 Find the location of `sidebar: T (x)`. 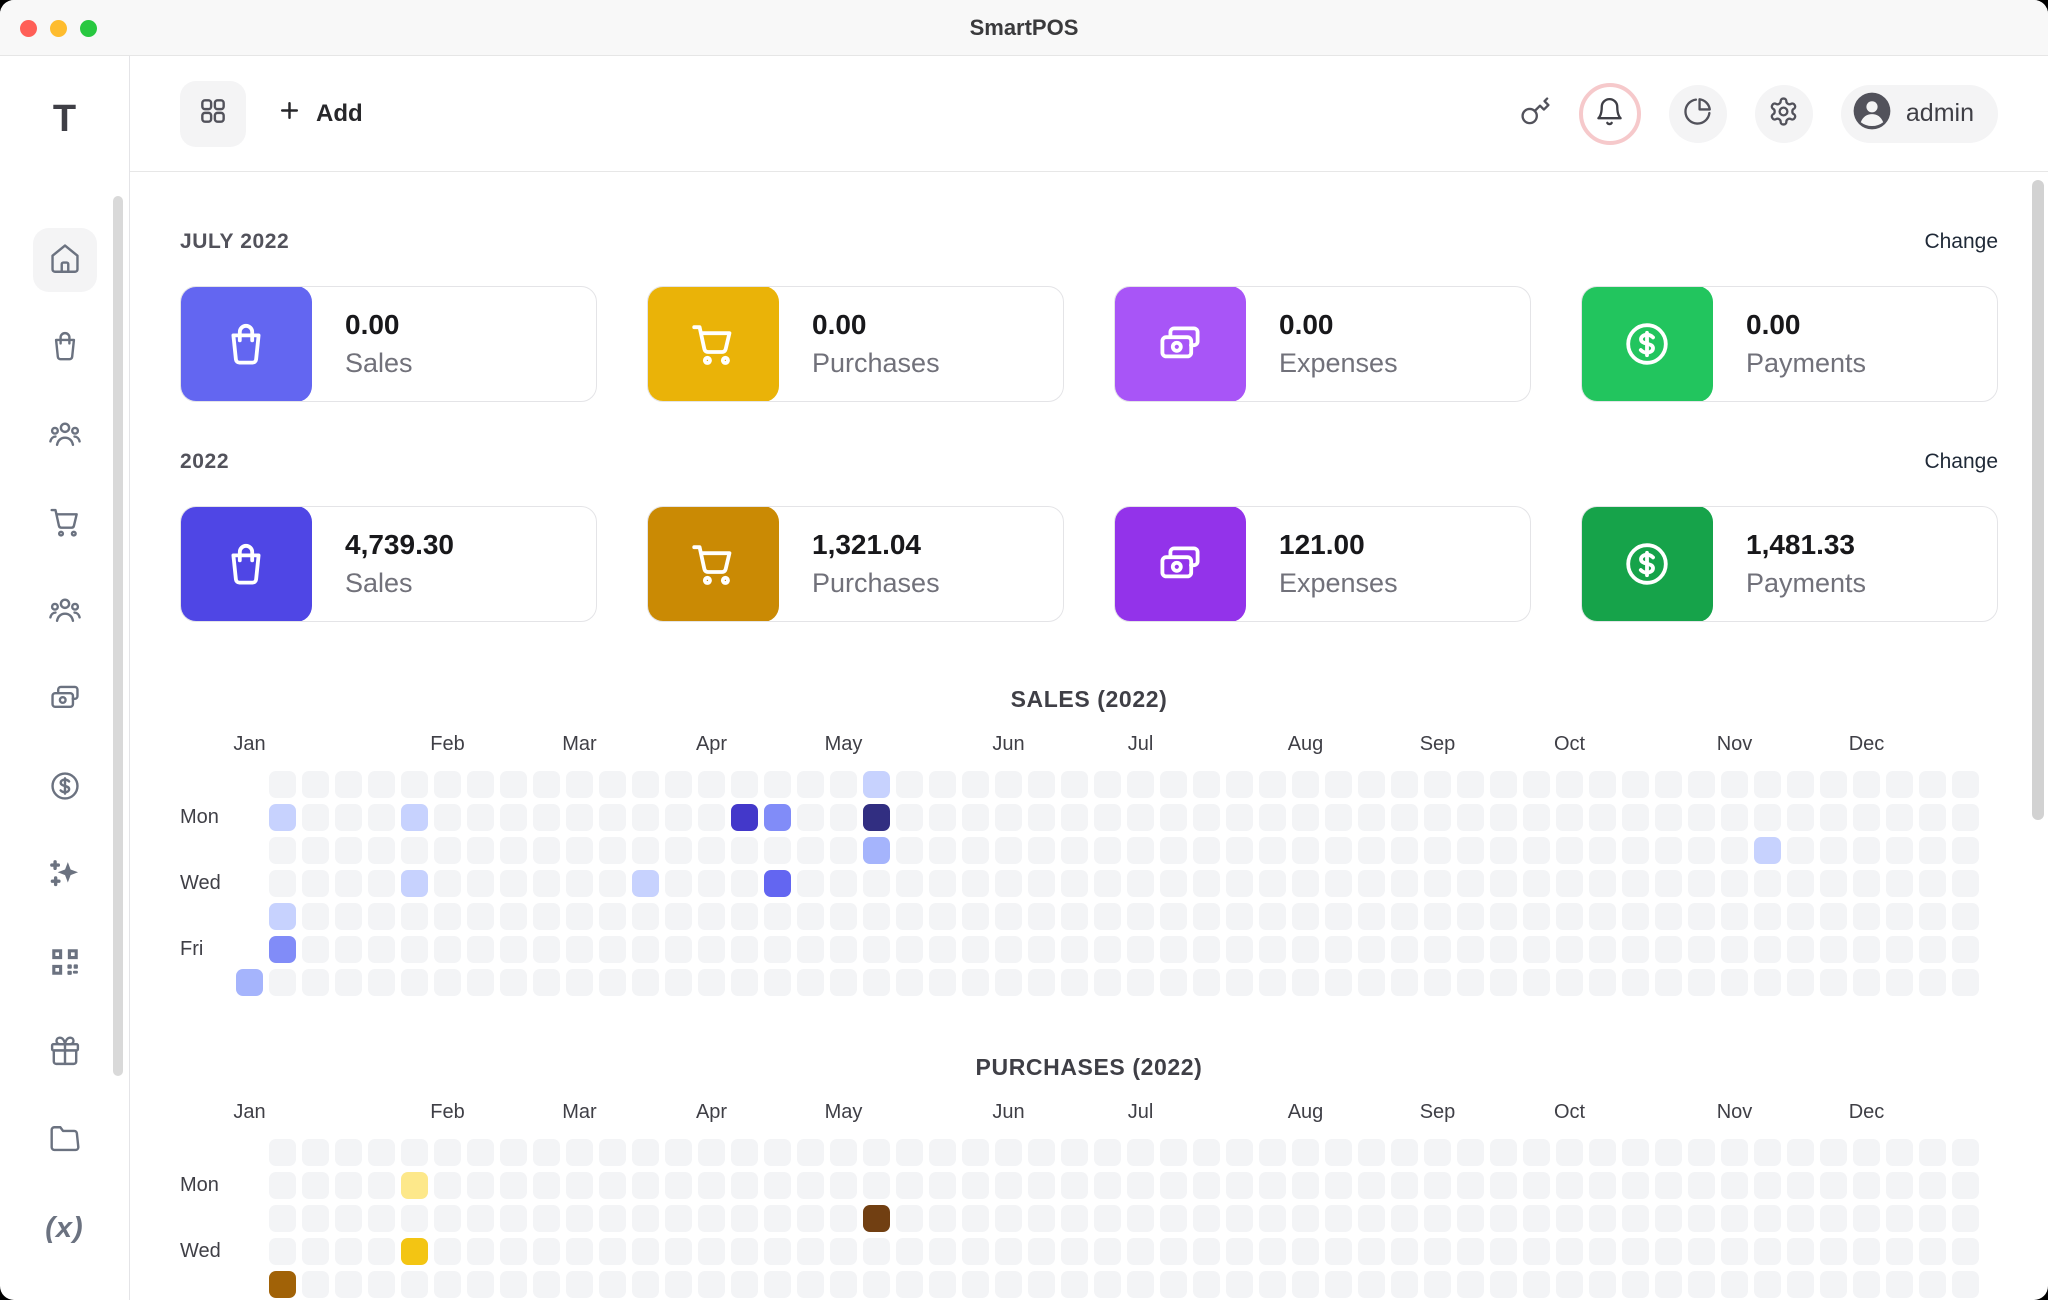

sidebar: T (x) is located at coordinates (65, 678).